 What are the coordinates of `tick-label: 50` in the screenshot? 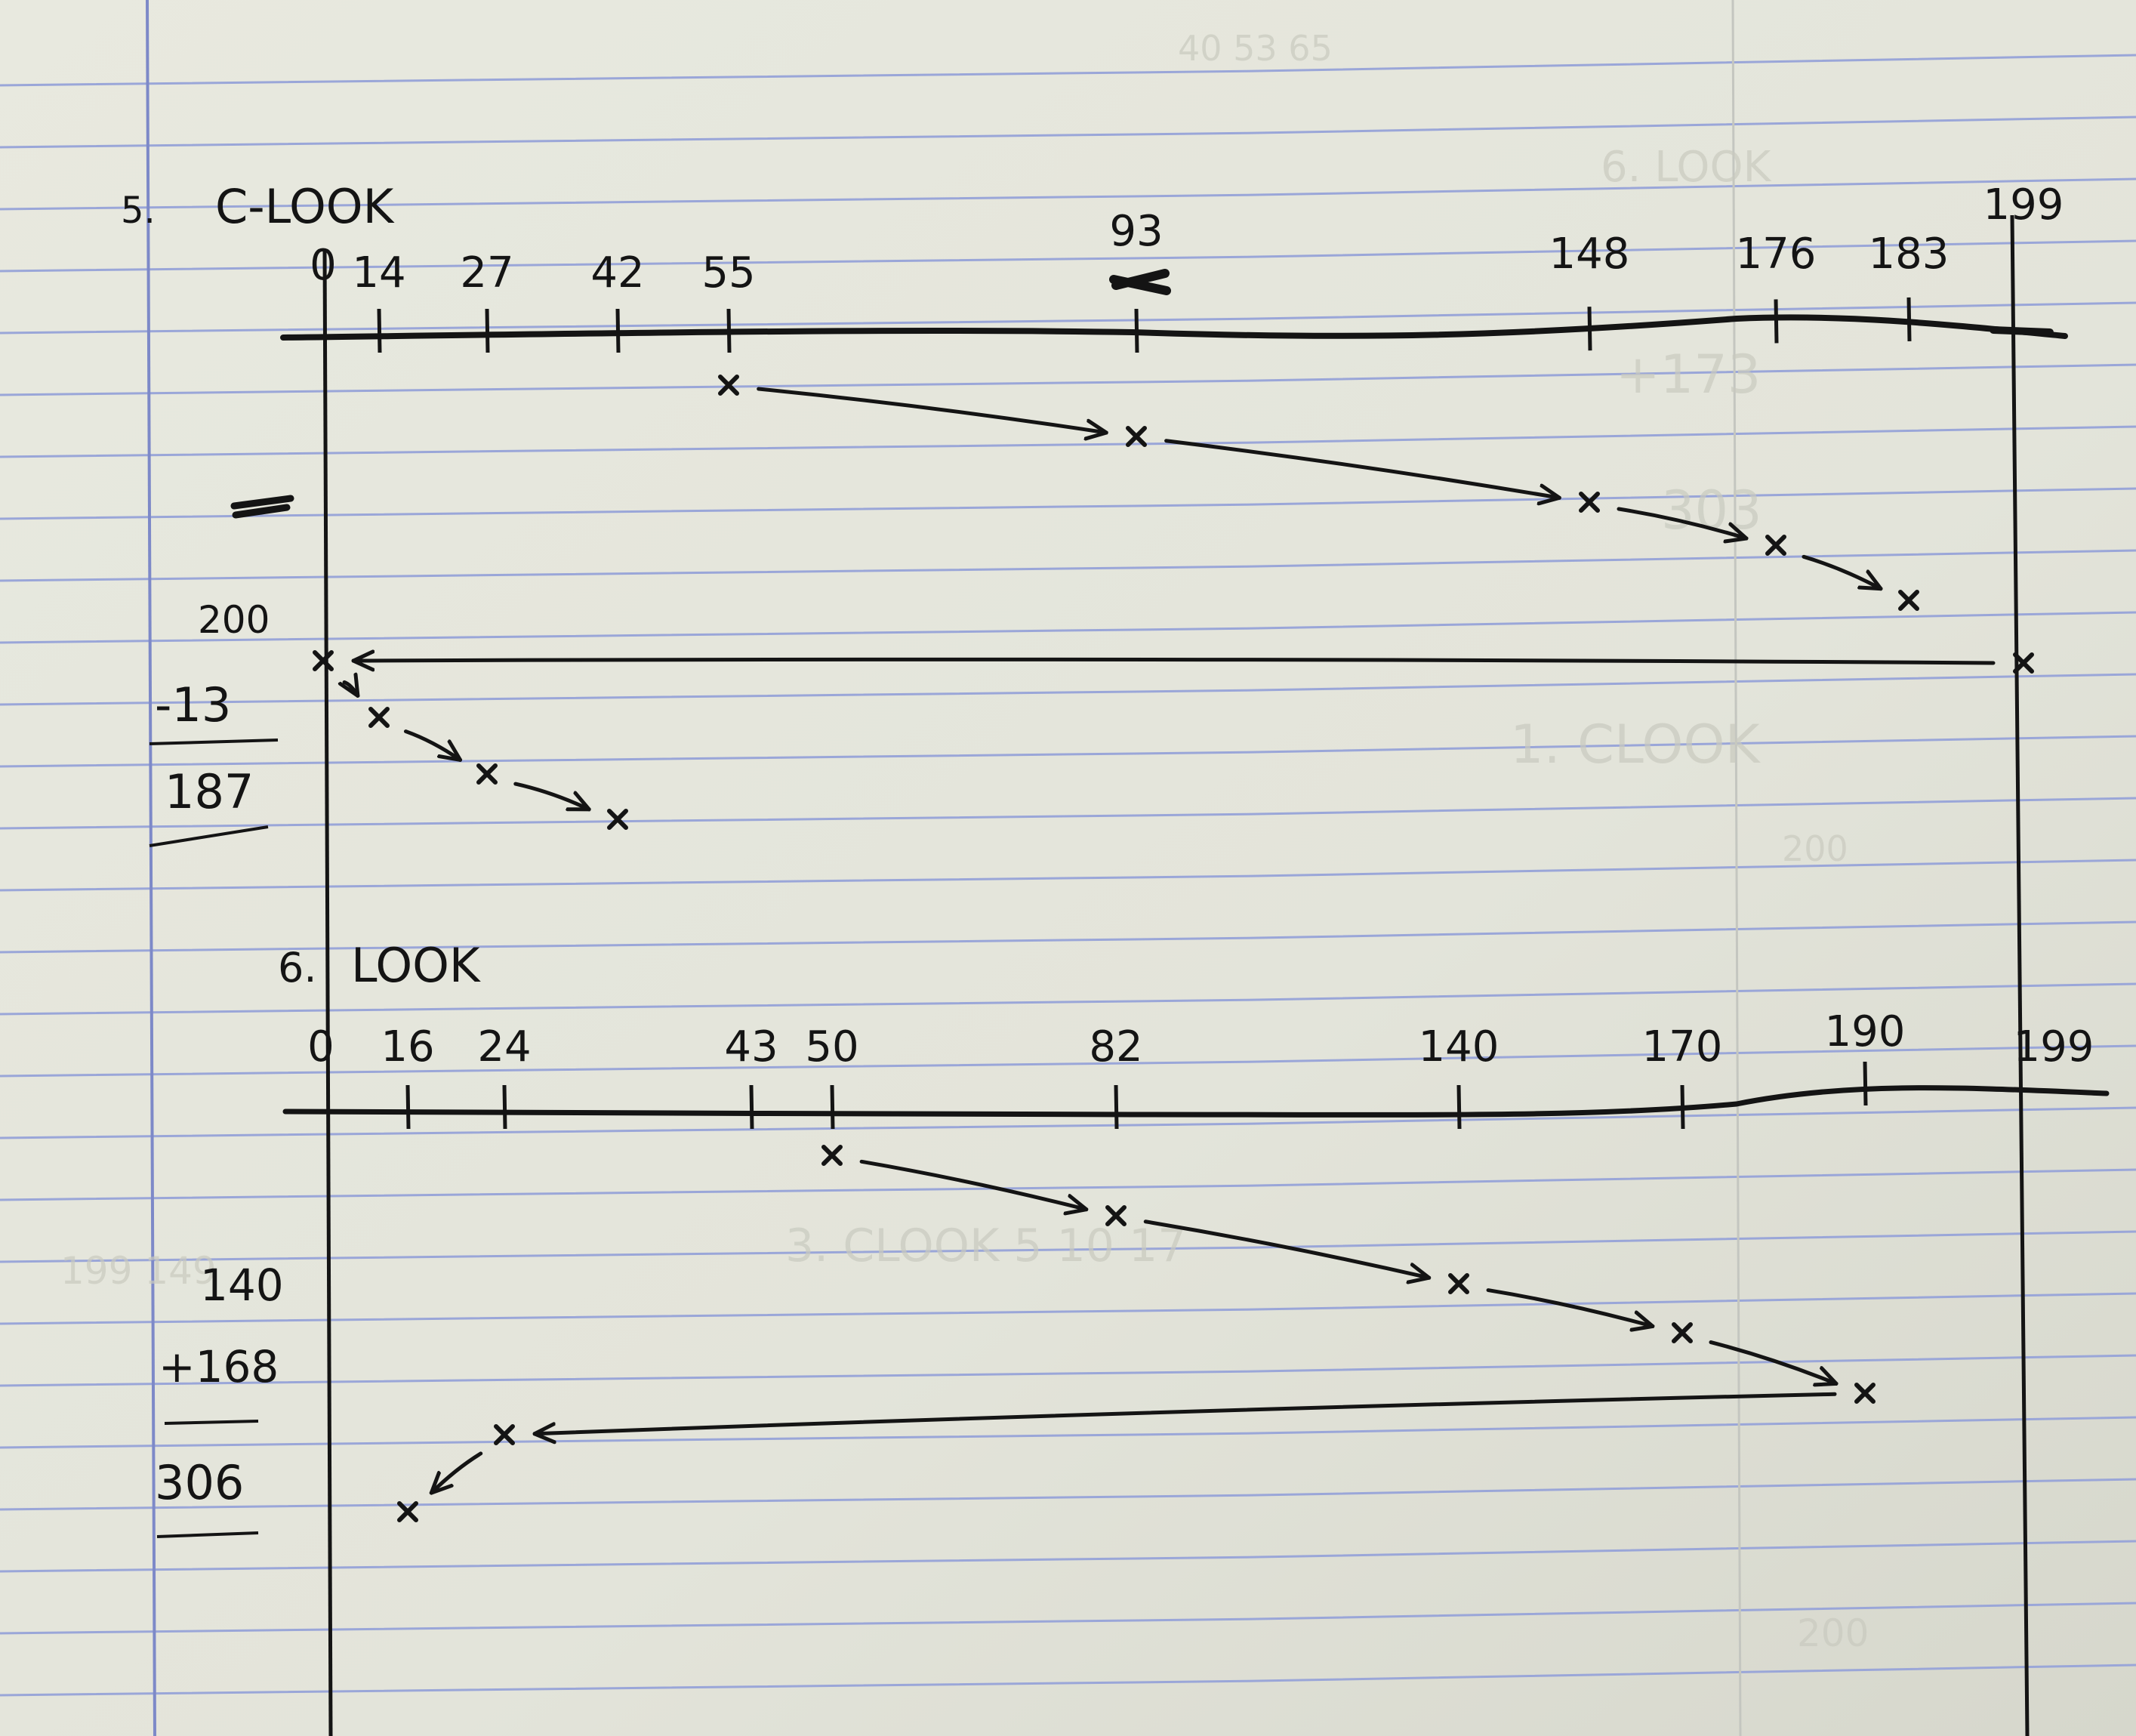 It's located at (831, 1047).